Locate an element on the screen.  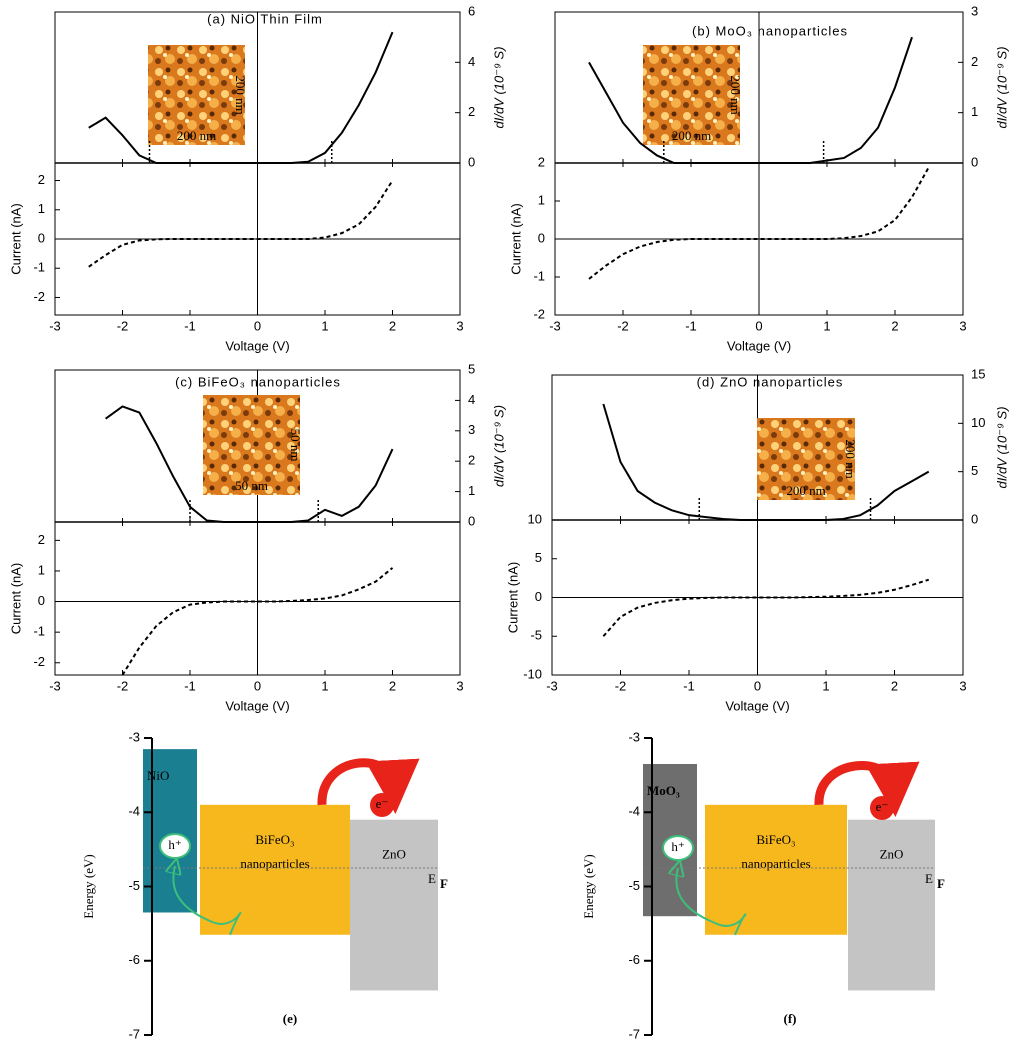
panel-title: (e) is located at coordinates (290, 1018).